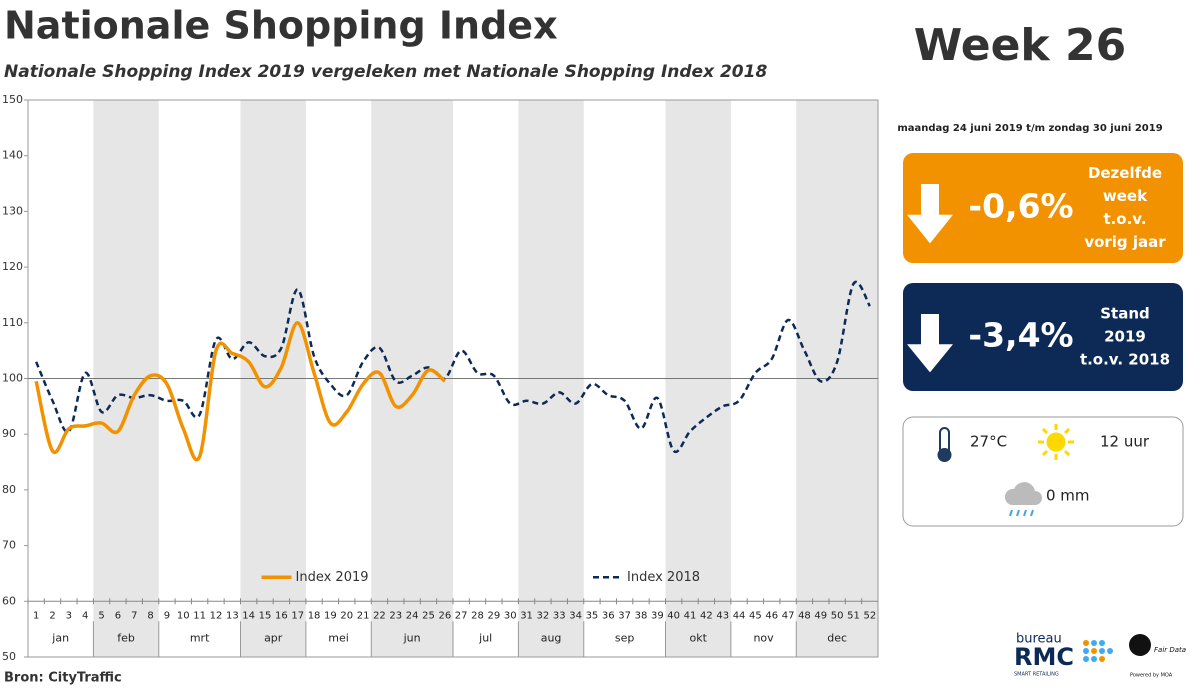 Image resolution: width=1200 pixels, height=694 pixels. I want to click on x-tick-label: 26, so click(444, 615).